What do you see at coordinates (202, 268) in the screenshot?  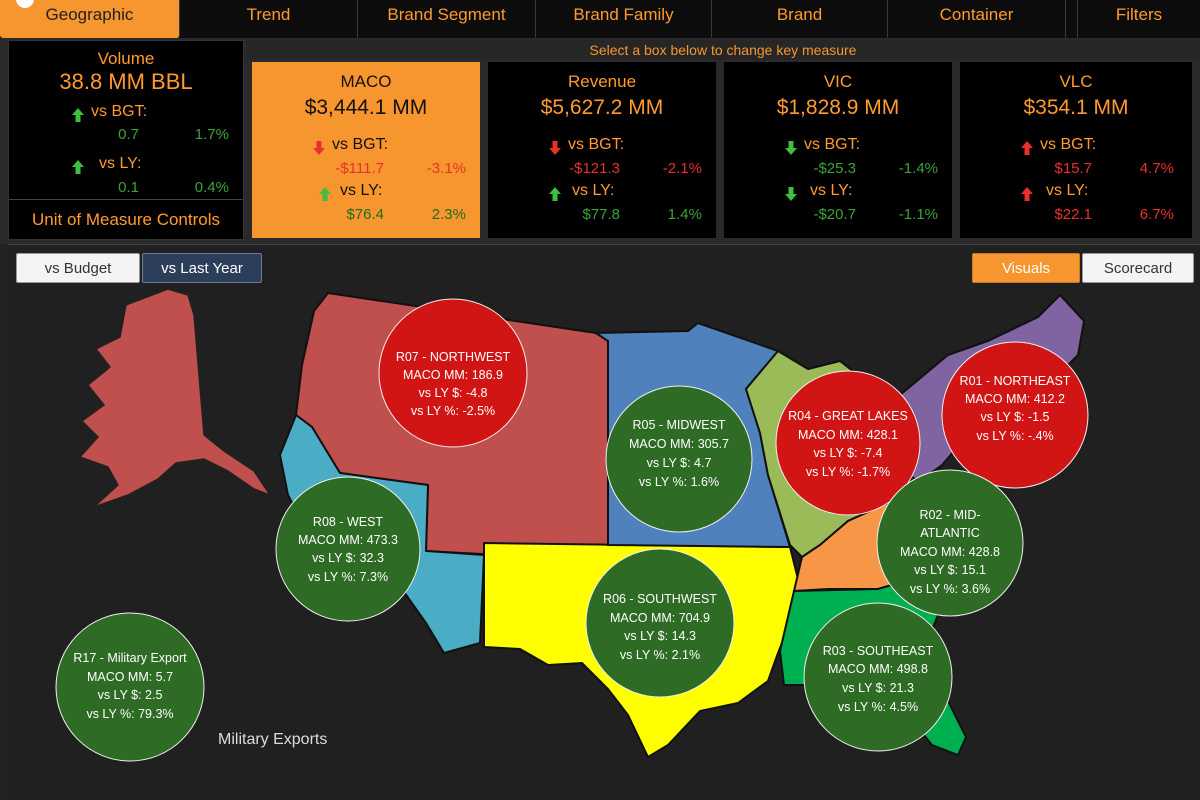 I see `vs-last-year-button: vs Last Year` at bounding box center [202, 268].